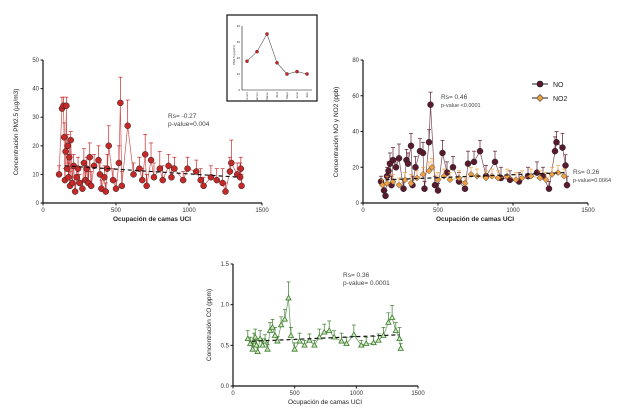  I want to click on inset-x-tick-label: Mayo, so click(287, 95).